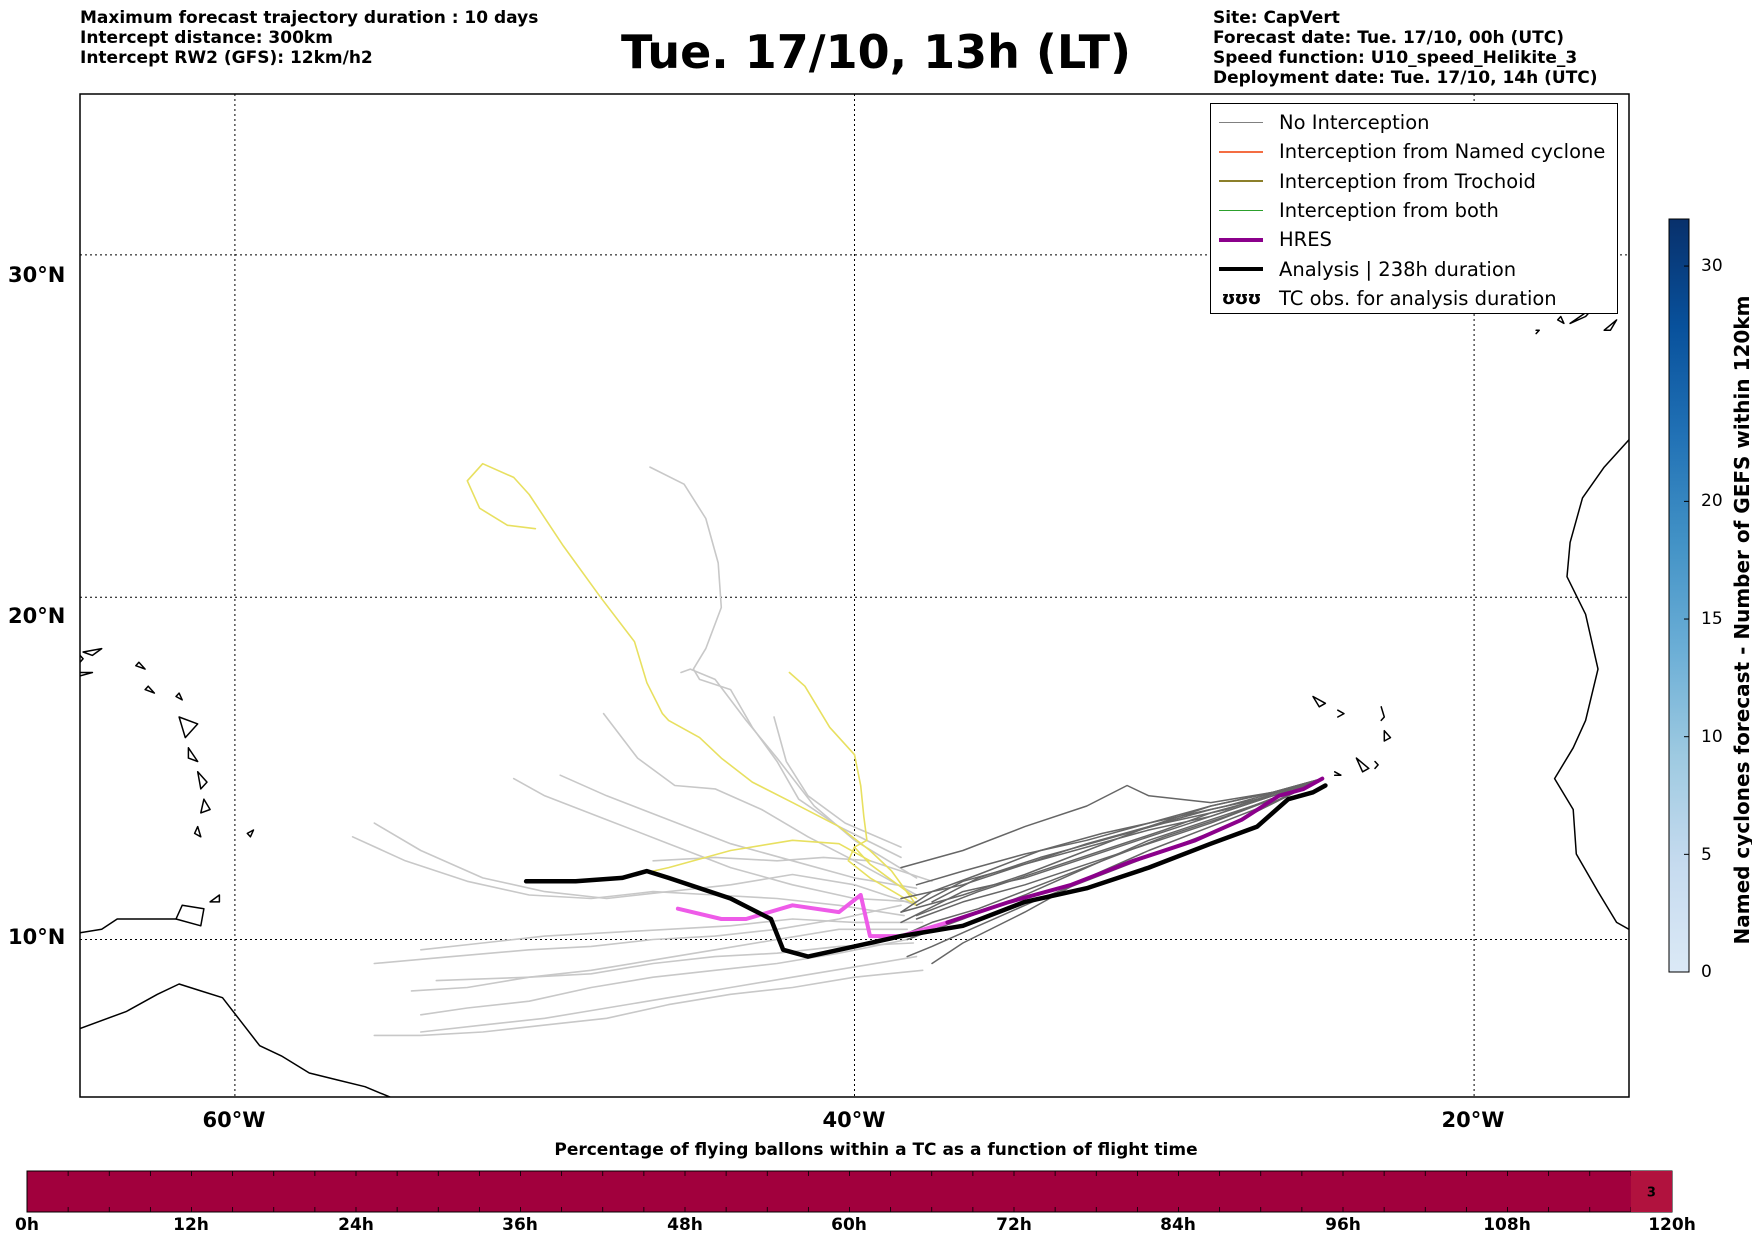  I want to click on page-title: Tue. 17/10, 13h (LT), so click(876, 52).